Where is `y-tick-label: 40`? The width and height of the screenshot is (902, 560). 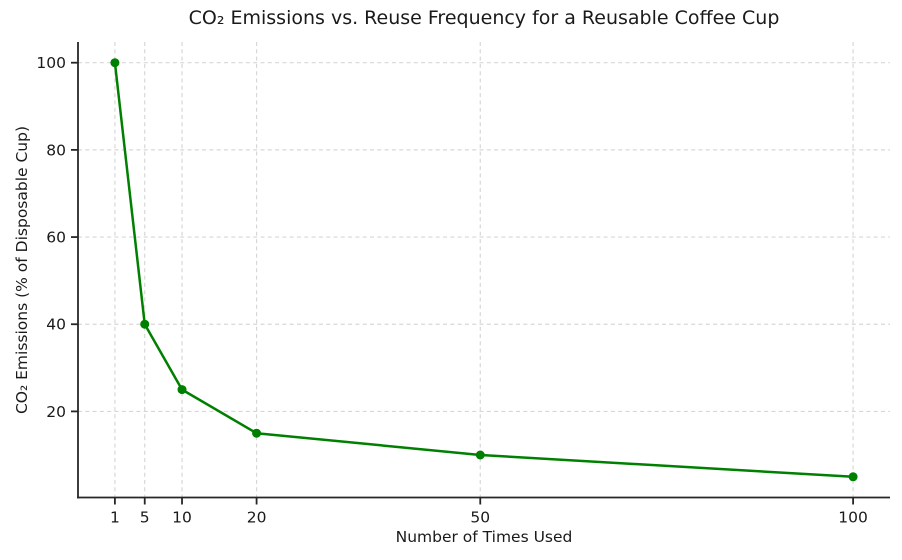 y-tick-label: 40 is located at coordinates (56, 325).